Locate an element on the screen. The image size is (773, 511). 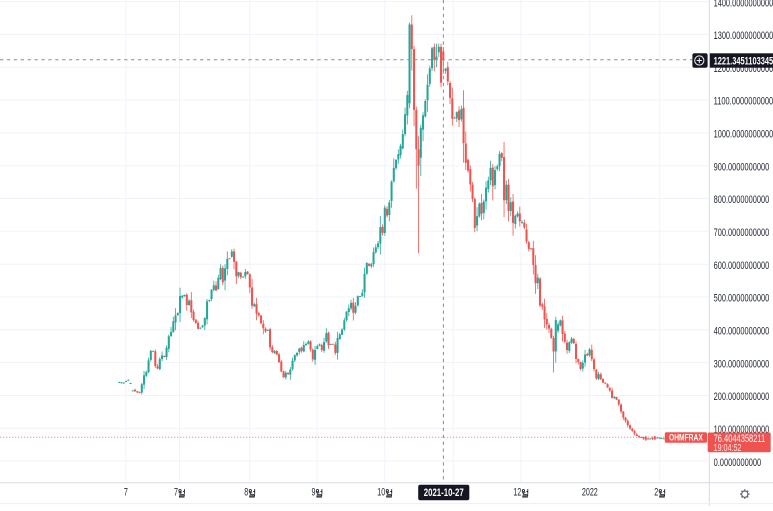
svg-text: 19:04:52 is located at coordinates (728, 448).